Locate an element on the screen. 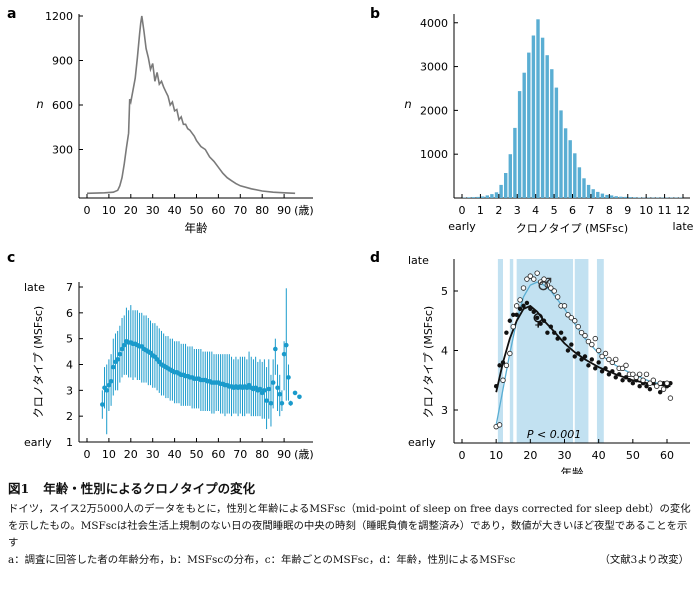 This screenshot has height=594, width=699. x-tick-label: 3 is located at coordinates (517, 210).